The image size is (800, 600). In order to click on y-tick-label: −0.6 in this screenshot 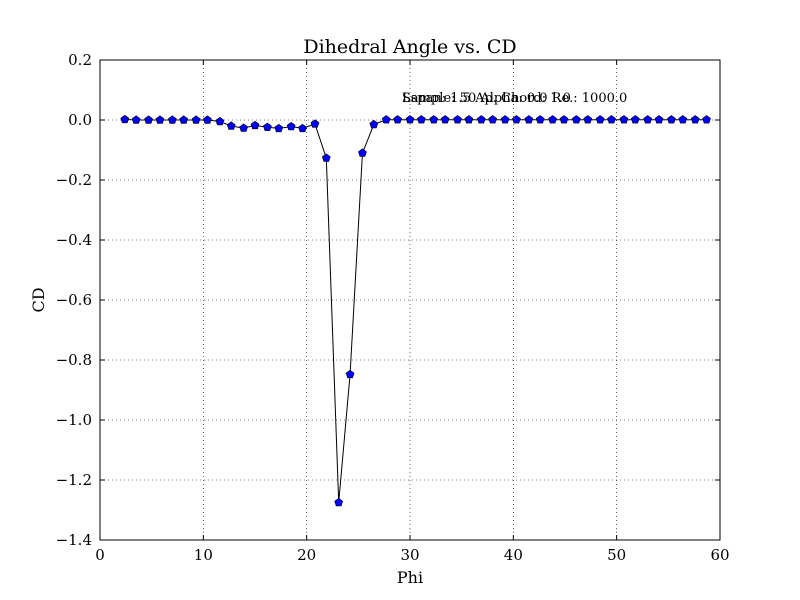, I will do `click(74, 300)`.